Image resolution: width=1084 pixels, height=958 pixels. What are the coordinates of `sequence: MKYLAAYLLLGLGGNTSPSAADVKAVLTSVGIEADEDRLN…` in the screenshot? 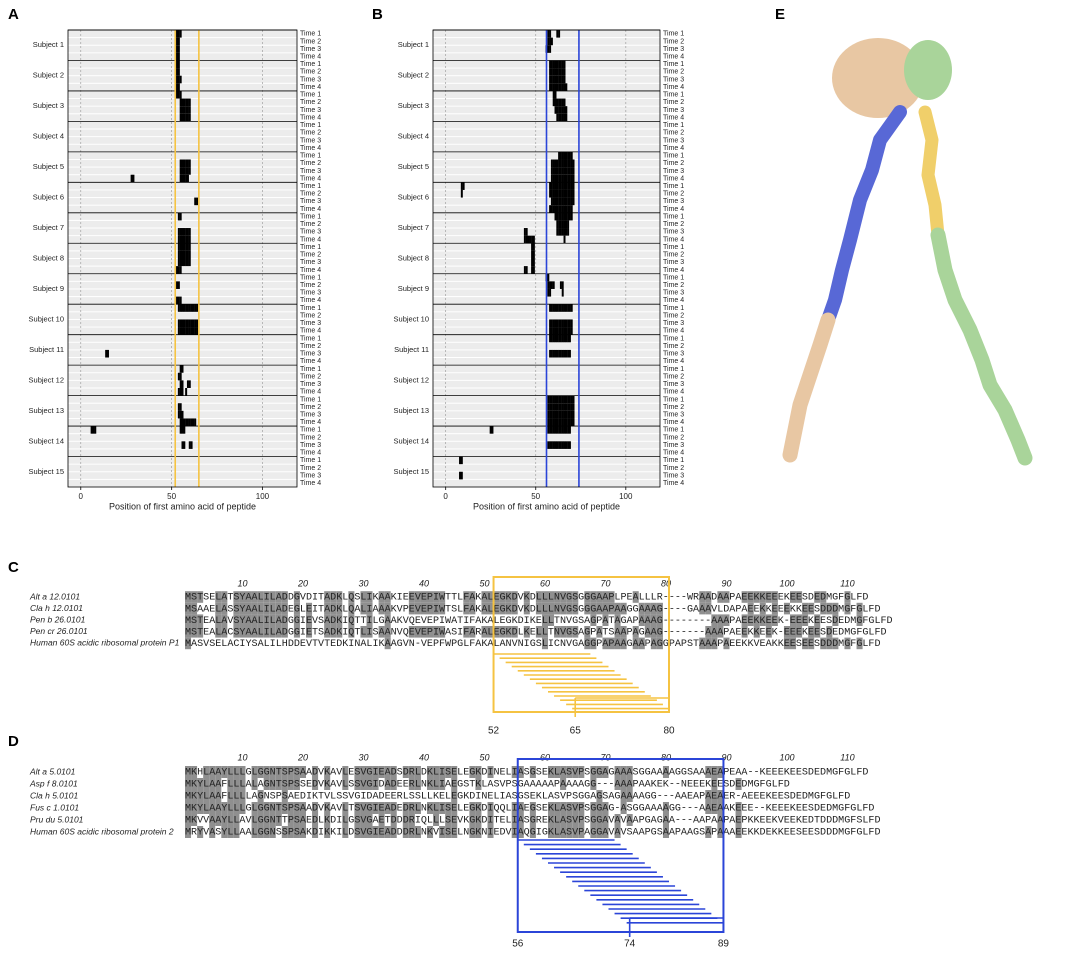 It's located at (529, 809).